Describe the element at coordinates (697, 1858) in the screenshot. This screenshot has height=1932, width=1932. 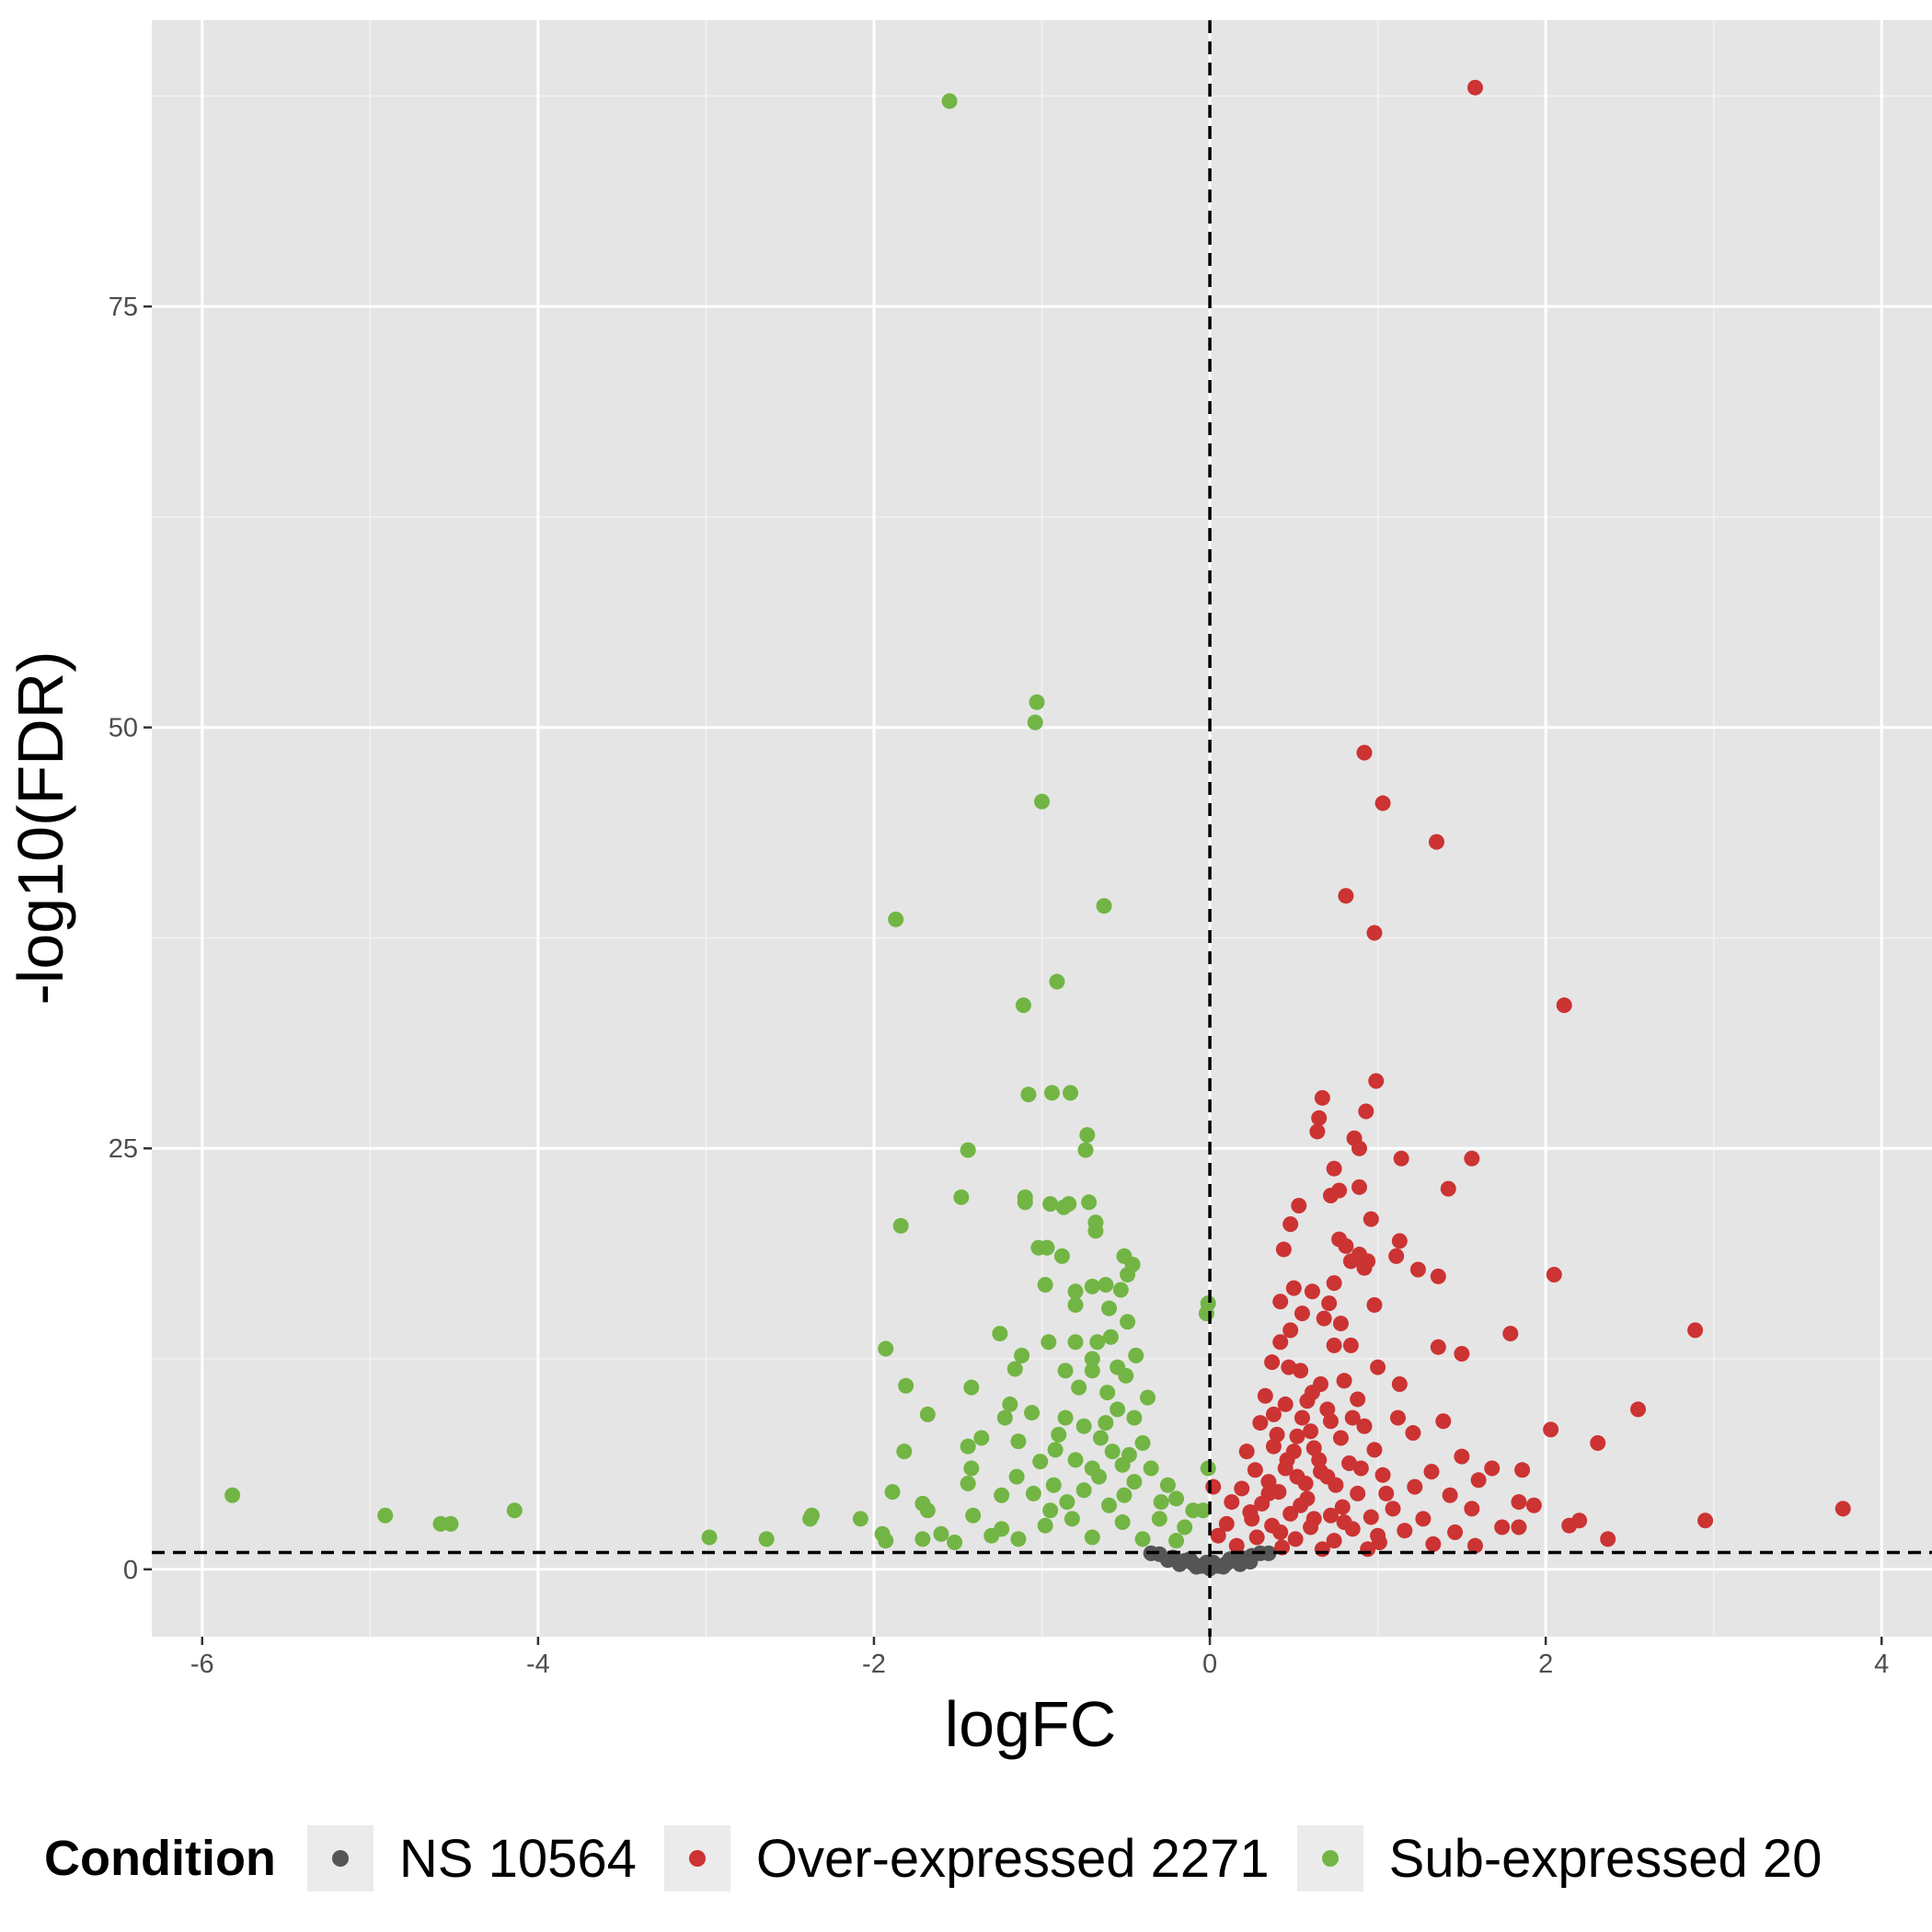
I see `legend-dot-over-expressed` at that location.